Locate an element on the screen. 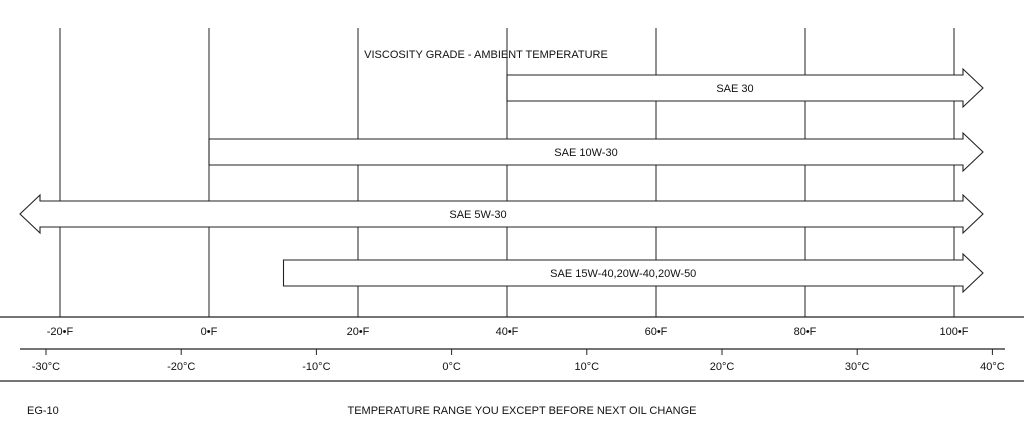 The width and height of the screenshot is (1024, 427). fahrenheit-tick-labels: -20•F 0•F 20•F 40•F 60•F 80•F 100•F is located at coordinates (508, 332).